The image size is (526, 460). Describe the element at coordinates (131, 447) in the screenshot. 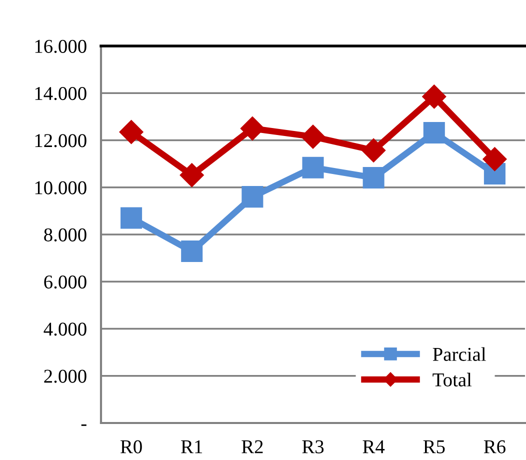

I see `x-tick-label: R0` at that location.